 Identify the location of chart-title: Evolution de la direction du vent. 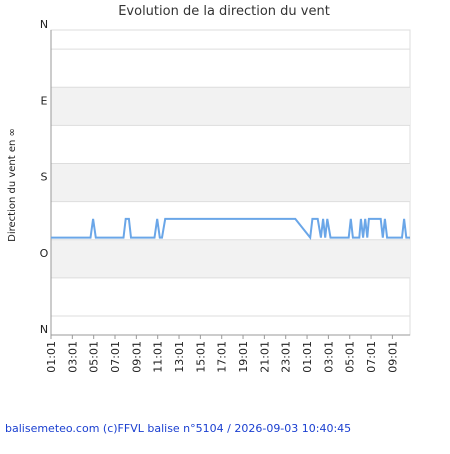
(224, 11).